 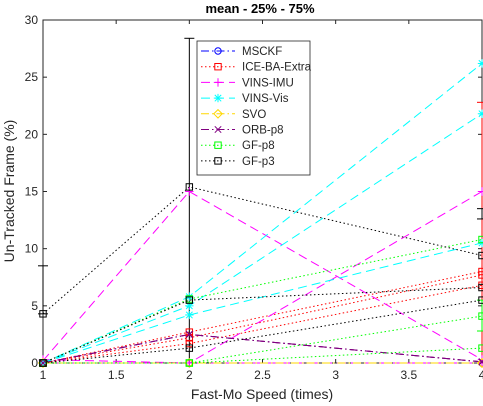 I want to click on y-axis-label: Un-Tracked Frame (%), so click(x=9, y=191).